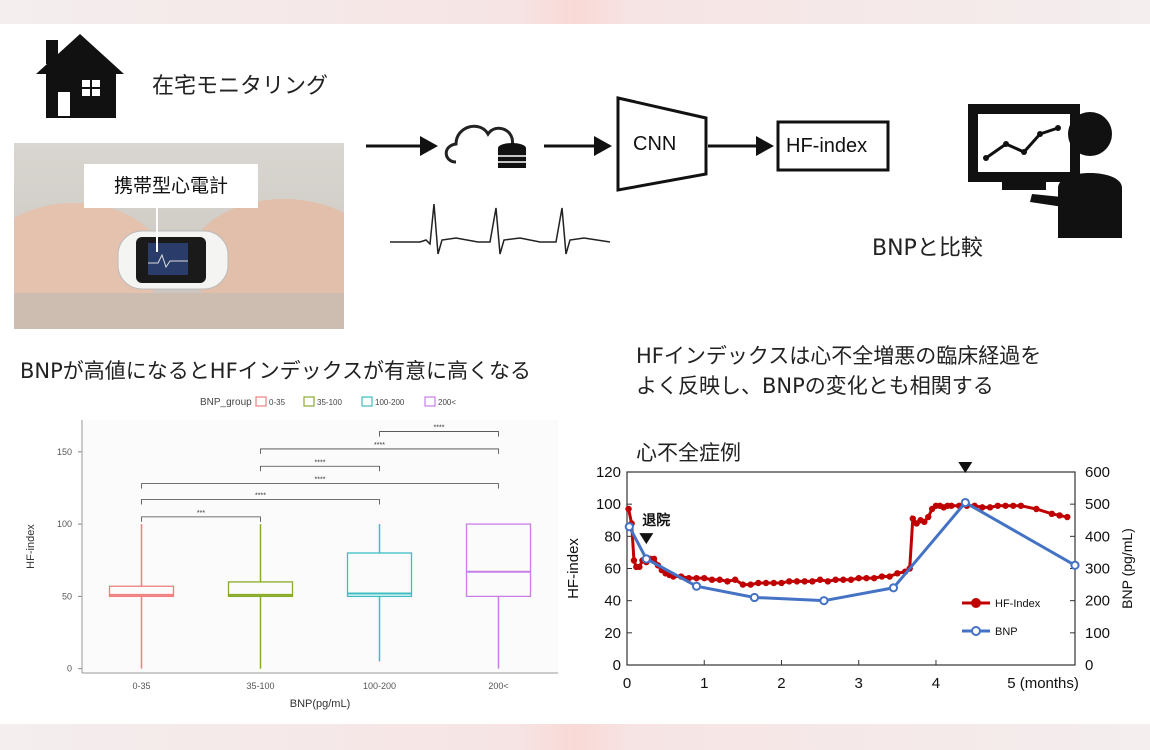 This screenshot has width=1150, height=750. I want to click on y-right-tick-label: 500, so click(1097, 504).